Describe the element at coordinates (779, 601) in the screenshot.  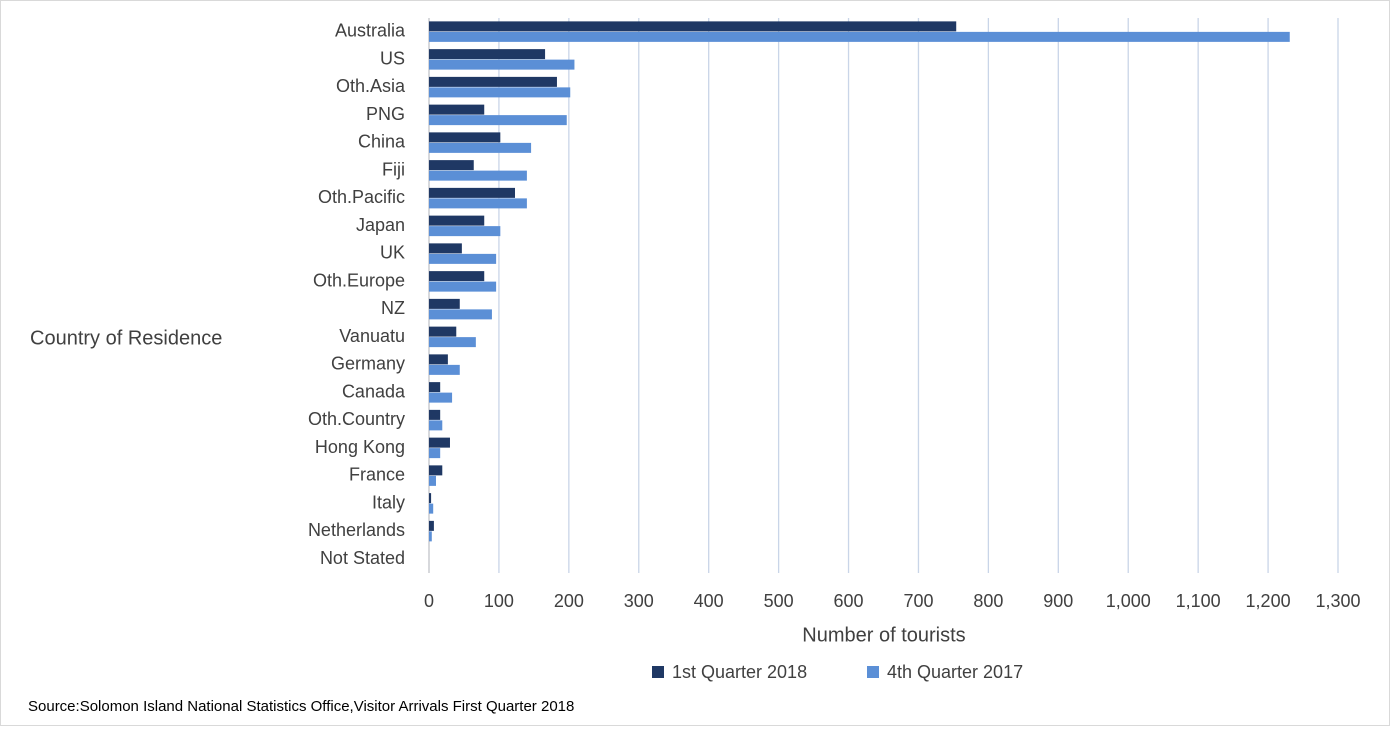
I see `x-tick-label: 500` at that location.